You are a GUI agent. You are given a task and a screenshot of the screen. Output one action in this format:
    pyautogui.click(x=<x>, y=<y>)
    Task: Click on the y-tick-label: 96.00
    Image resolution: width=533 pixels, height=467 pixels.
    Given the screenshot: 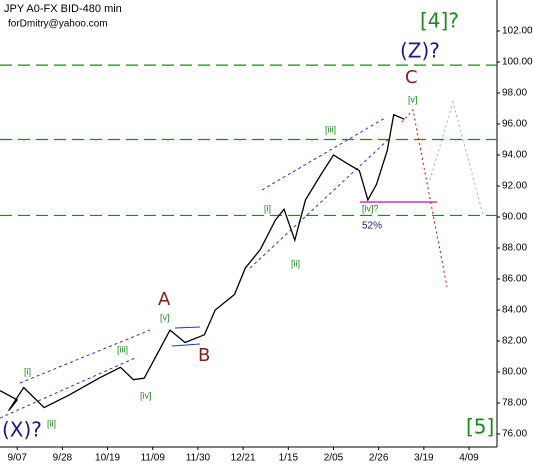 What is the action you would take?
    pyautogui.click(x=514, y=124)
    